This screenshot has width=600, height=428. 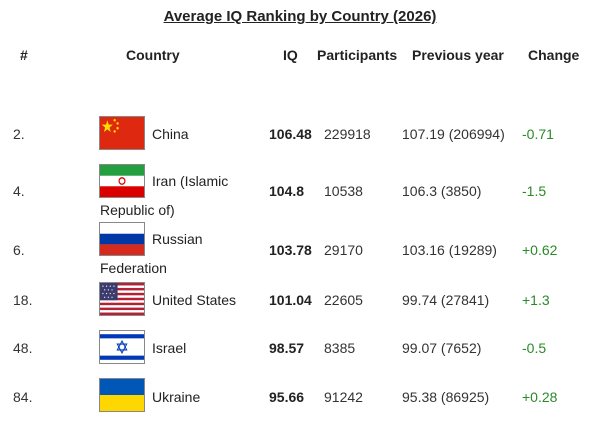 I want to click on country-name-continued: Federation, so click(x=133, y=268).